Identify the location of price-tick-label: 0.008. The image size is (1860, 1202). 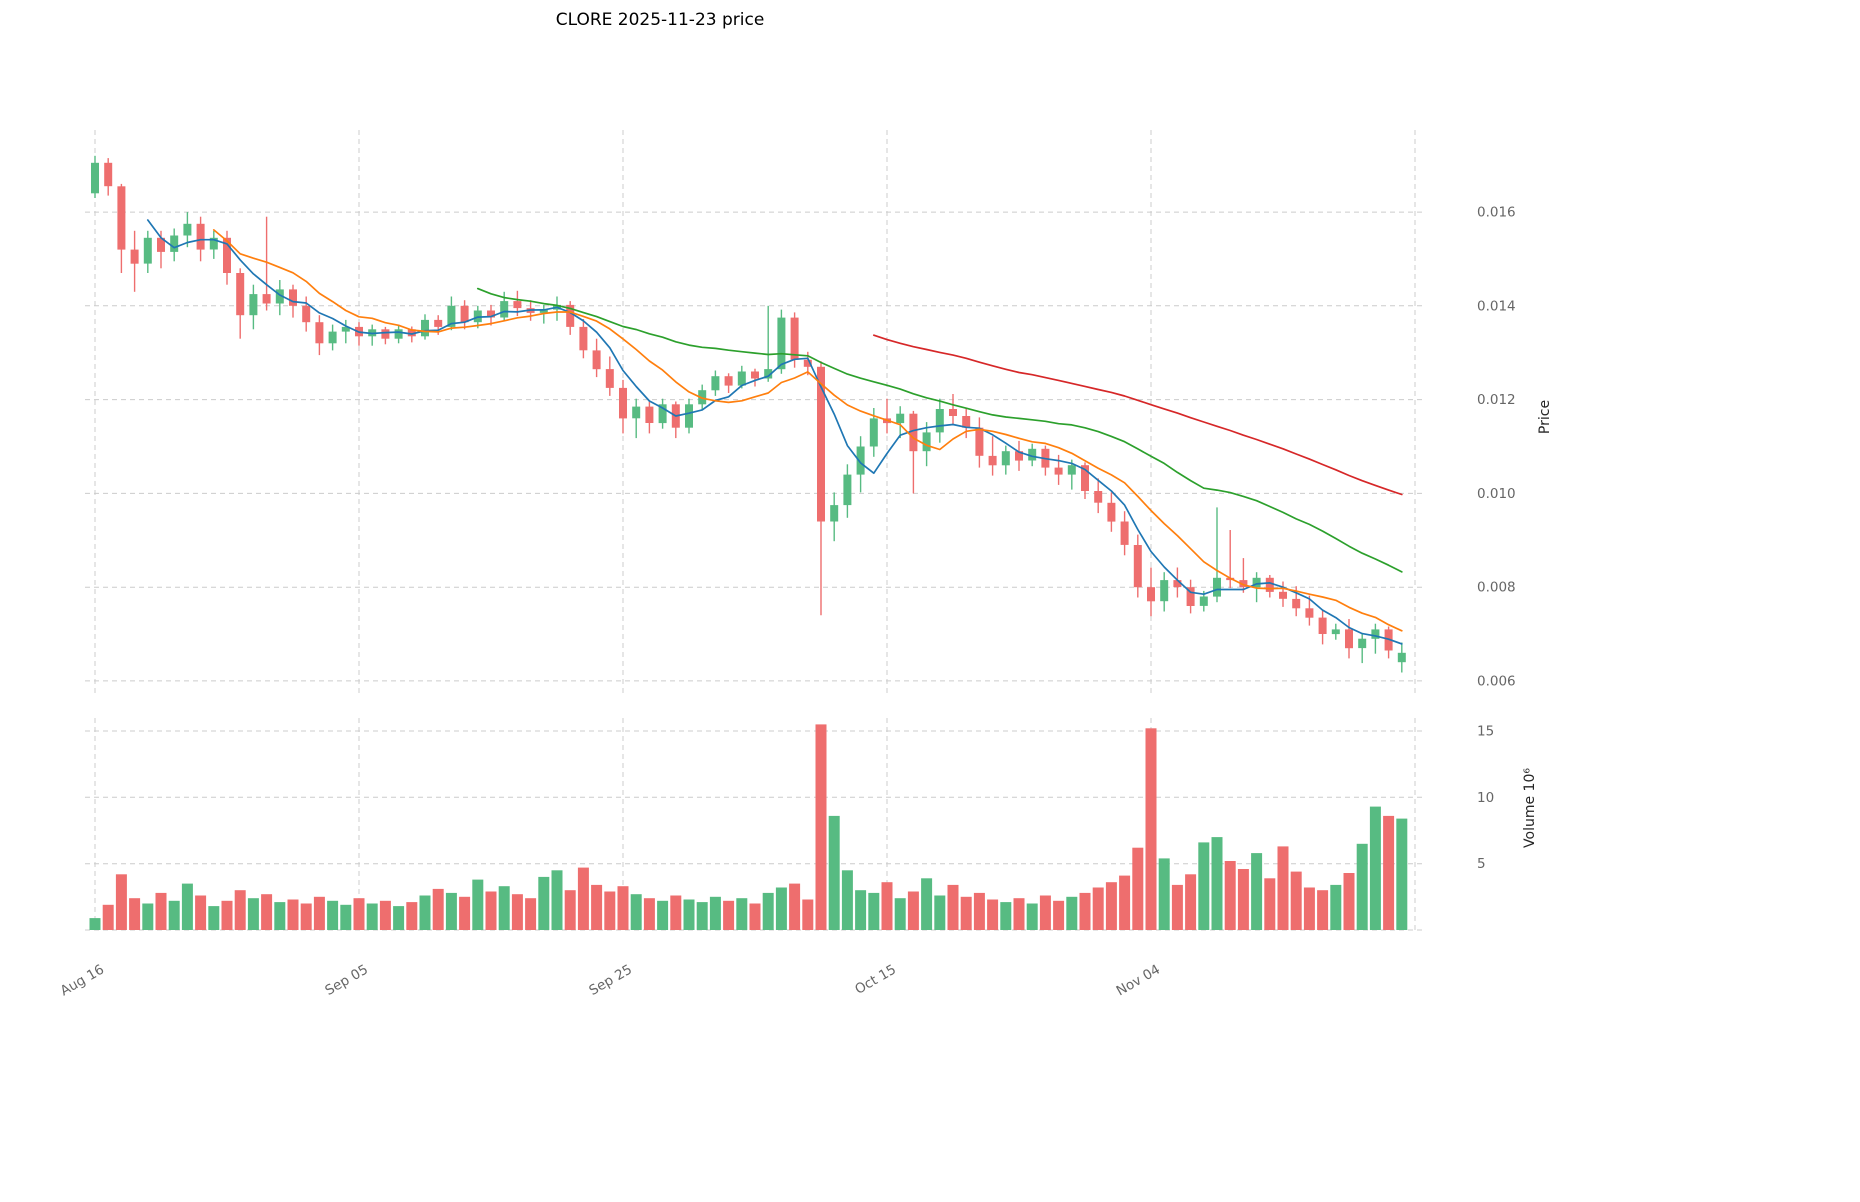
(1496, 588).